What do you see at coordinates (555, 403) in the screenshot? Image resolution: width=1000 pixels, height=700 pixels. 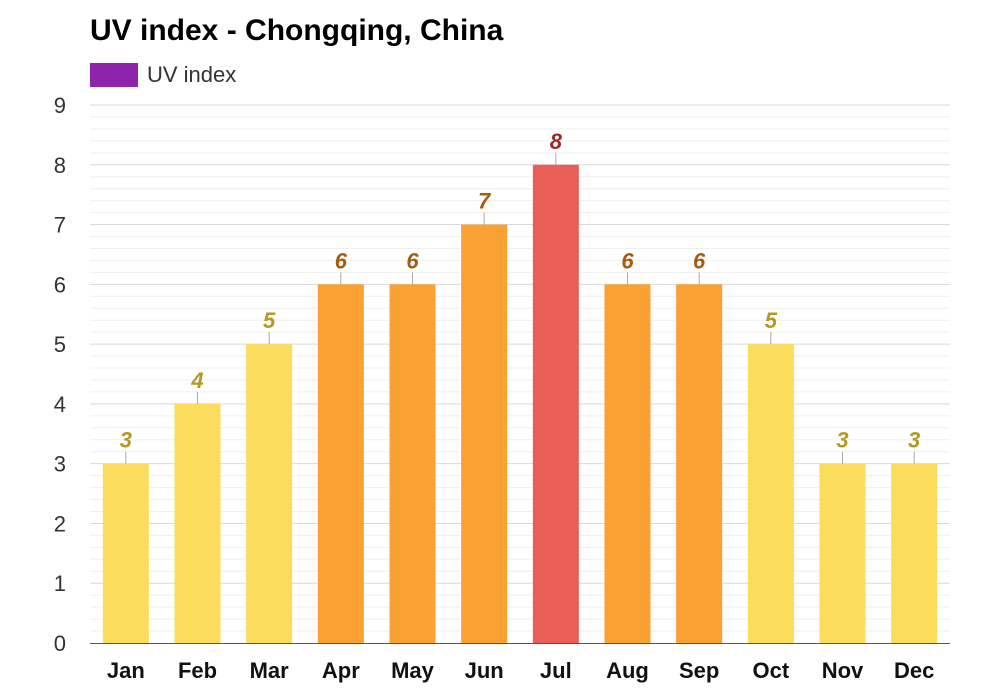 I see `bar-jul` at bounding box center [555, 403].